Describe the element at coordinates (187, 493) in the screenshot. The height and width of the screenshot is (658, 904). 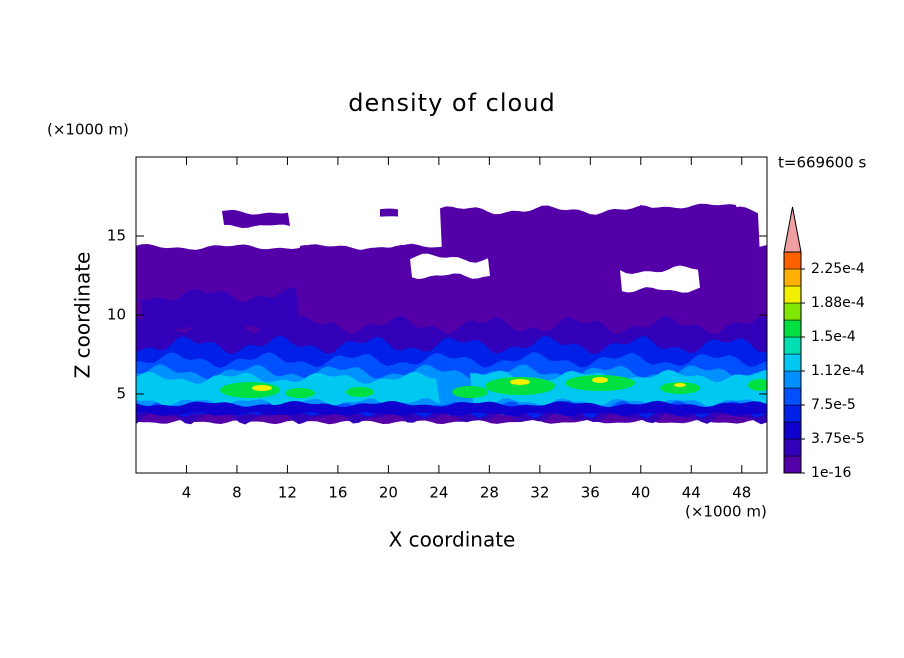
I see `x-tick-label: 4` at that location.